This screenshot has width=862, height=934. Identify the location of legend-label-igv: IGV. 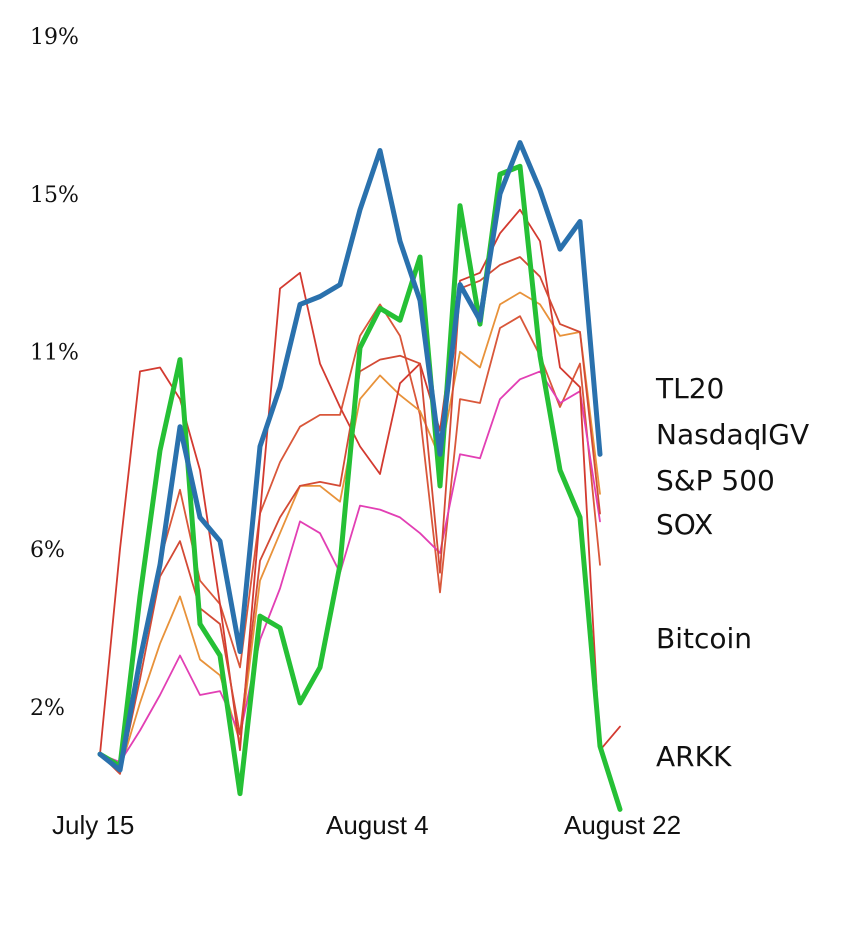
(784, 434).